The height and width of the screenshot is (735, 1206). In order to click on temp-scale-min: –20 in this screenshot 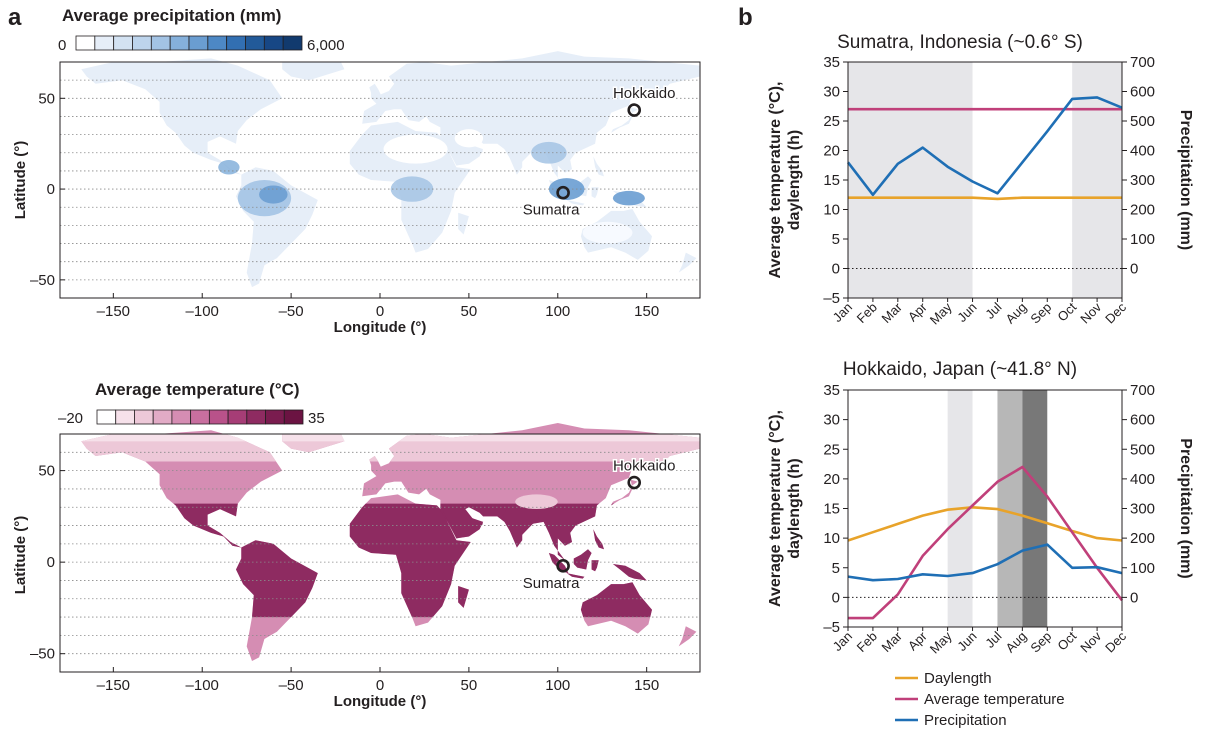, I will do `click(70, 418)`.